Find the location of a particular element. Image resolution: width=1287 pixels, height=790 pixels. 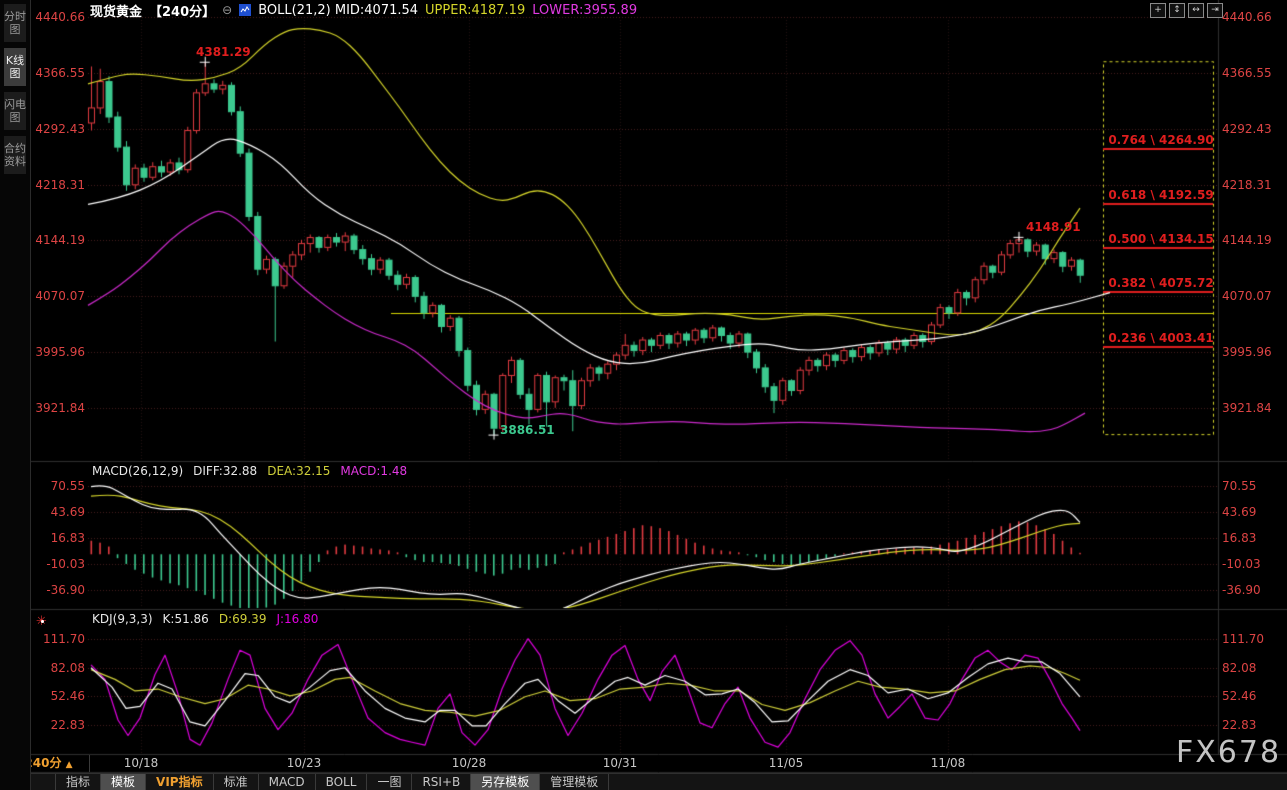

fib-level-label: 0.618 \ 4192.59 is located at coordinates (1161, 194).